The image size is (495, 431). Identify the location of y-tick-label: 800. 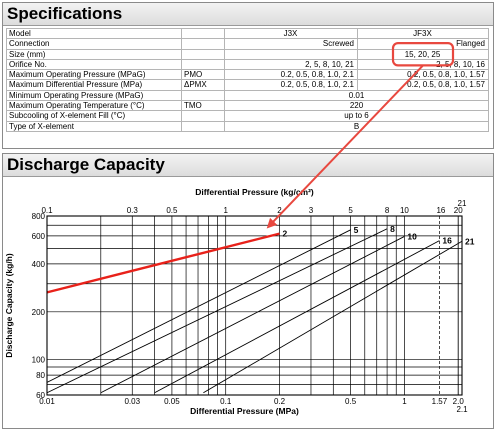
(39, 216).